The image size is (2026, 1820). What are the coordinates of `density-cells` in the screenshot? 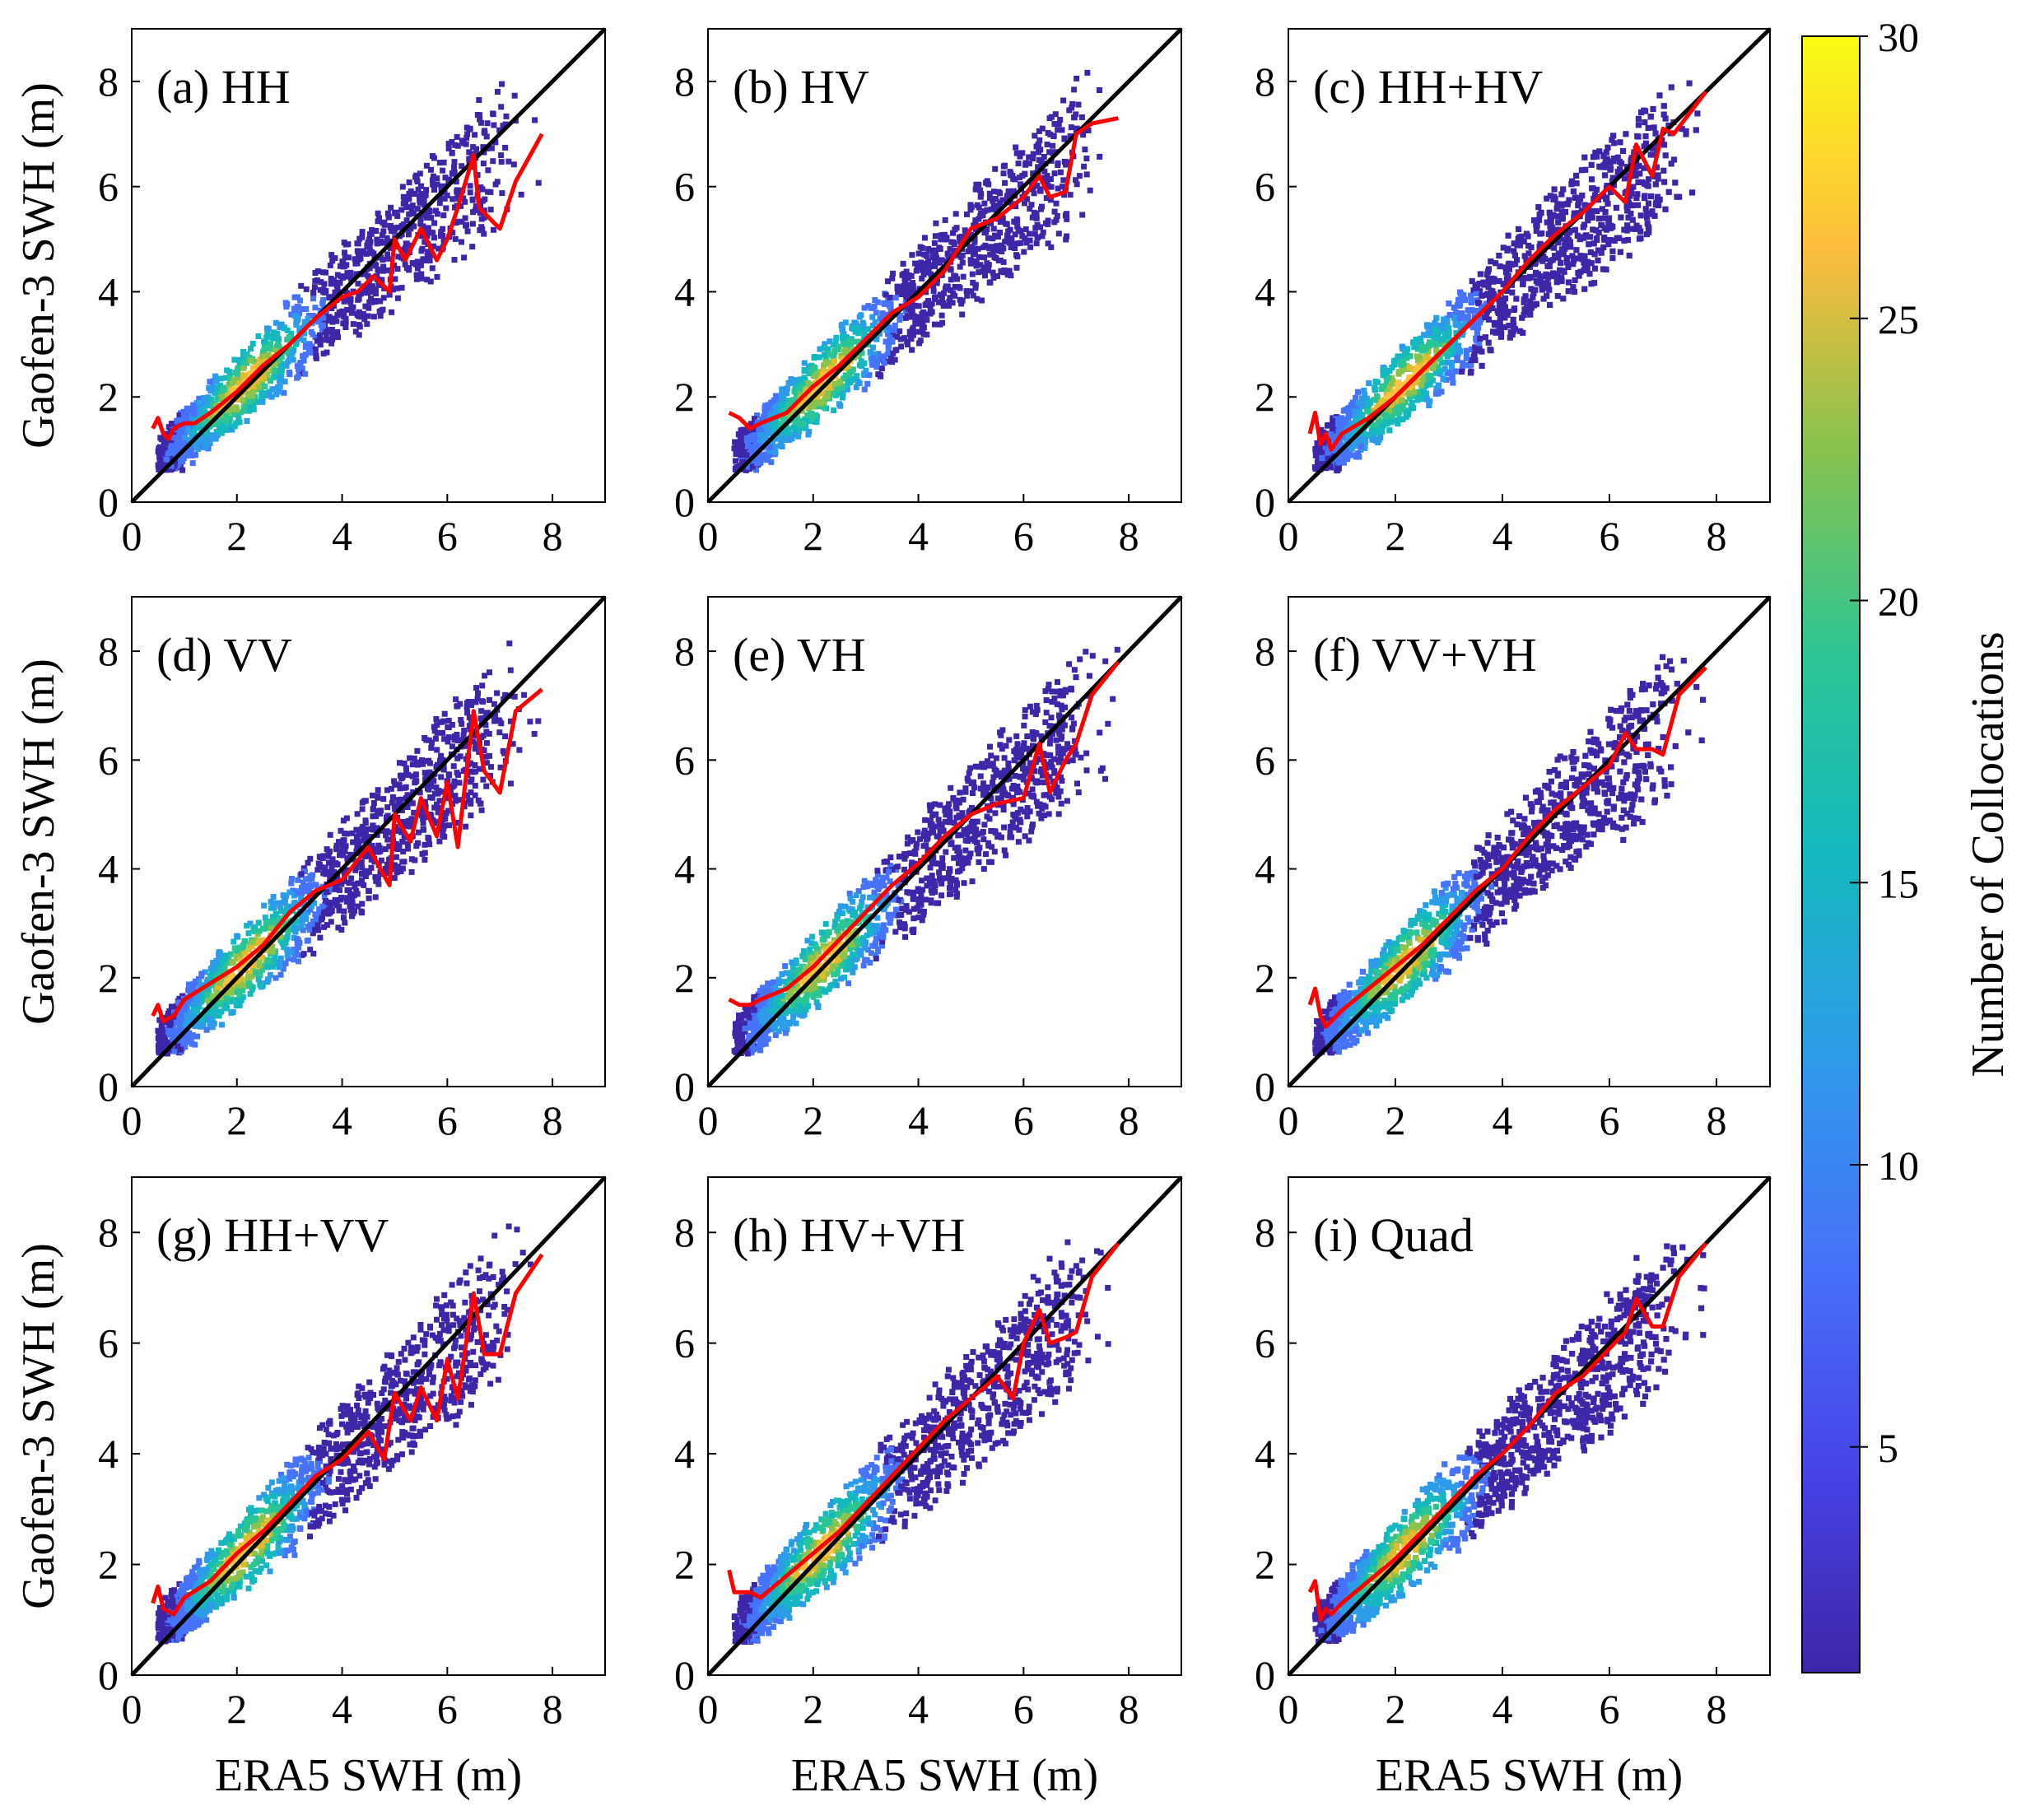 It's located at (1506, 277).